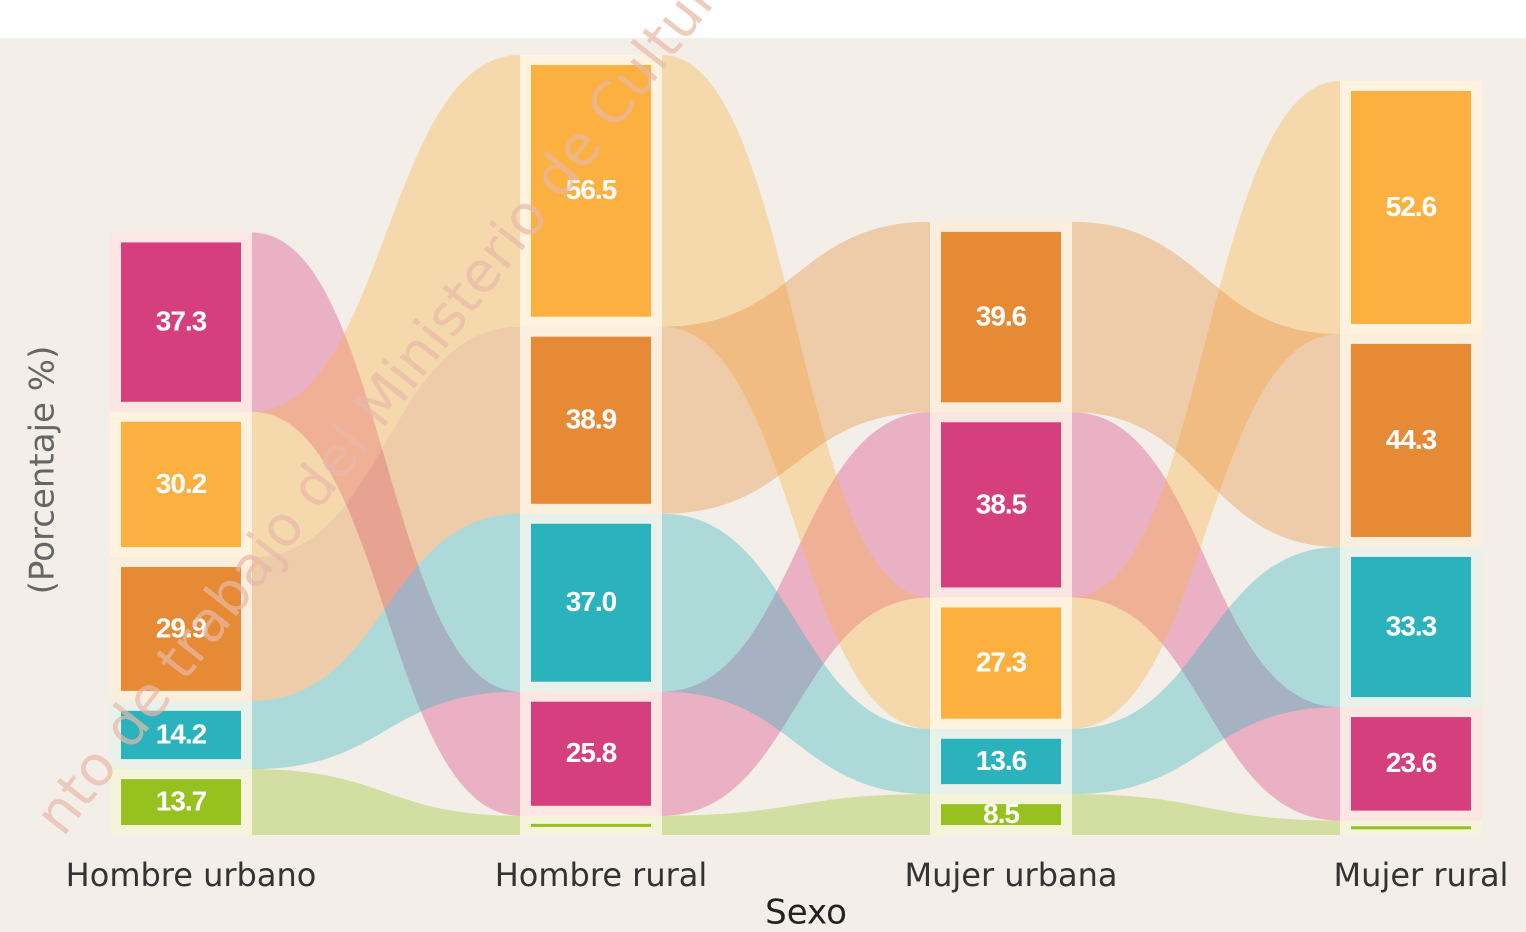  I want to click on data-label: 29.9, so click(181, 627).